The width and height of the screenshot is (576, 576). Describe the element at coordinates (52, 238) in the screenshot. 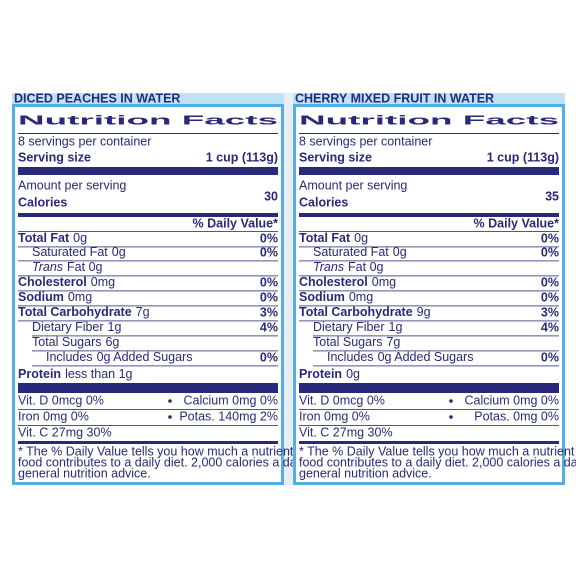

I see `nutrient-row: Total Fat 0g` at that location.